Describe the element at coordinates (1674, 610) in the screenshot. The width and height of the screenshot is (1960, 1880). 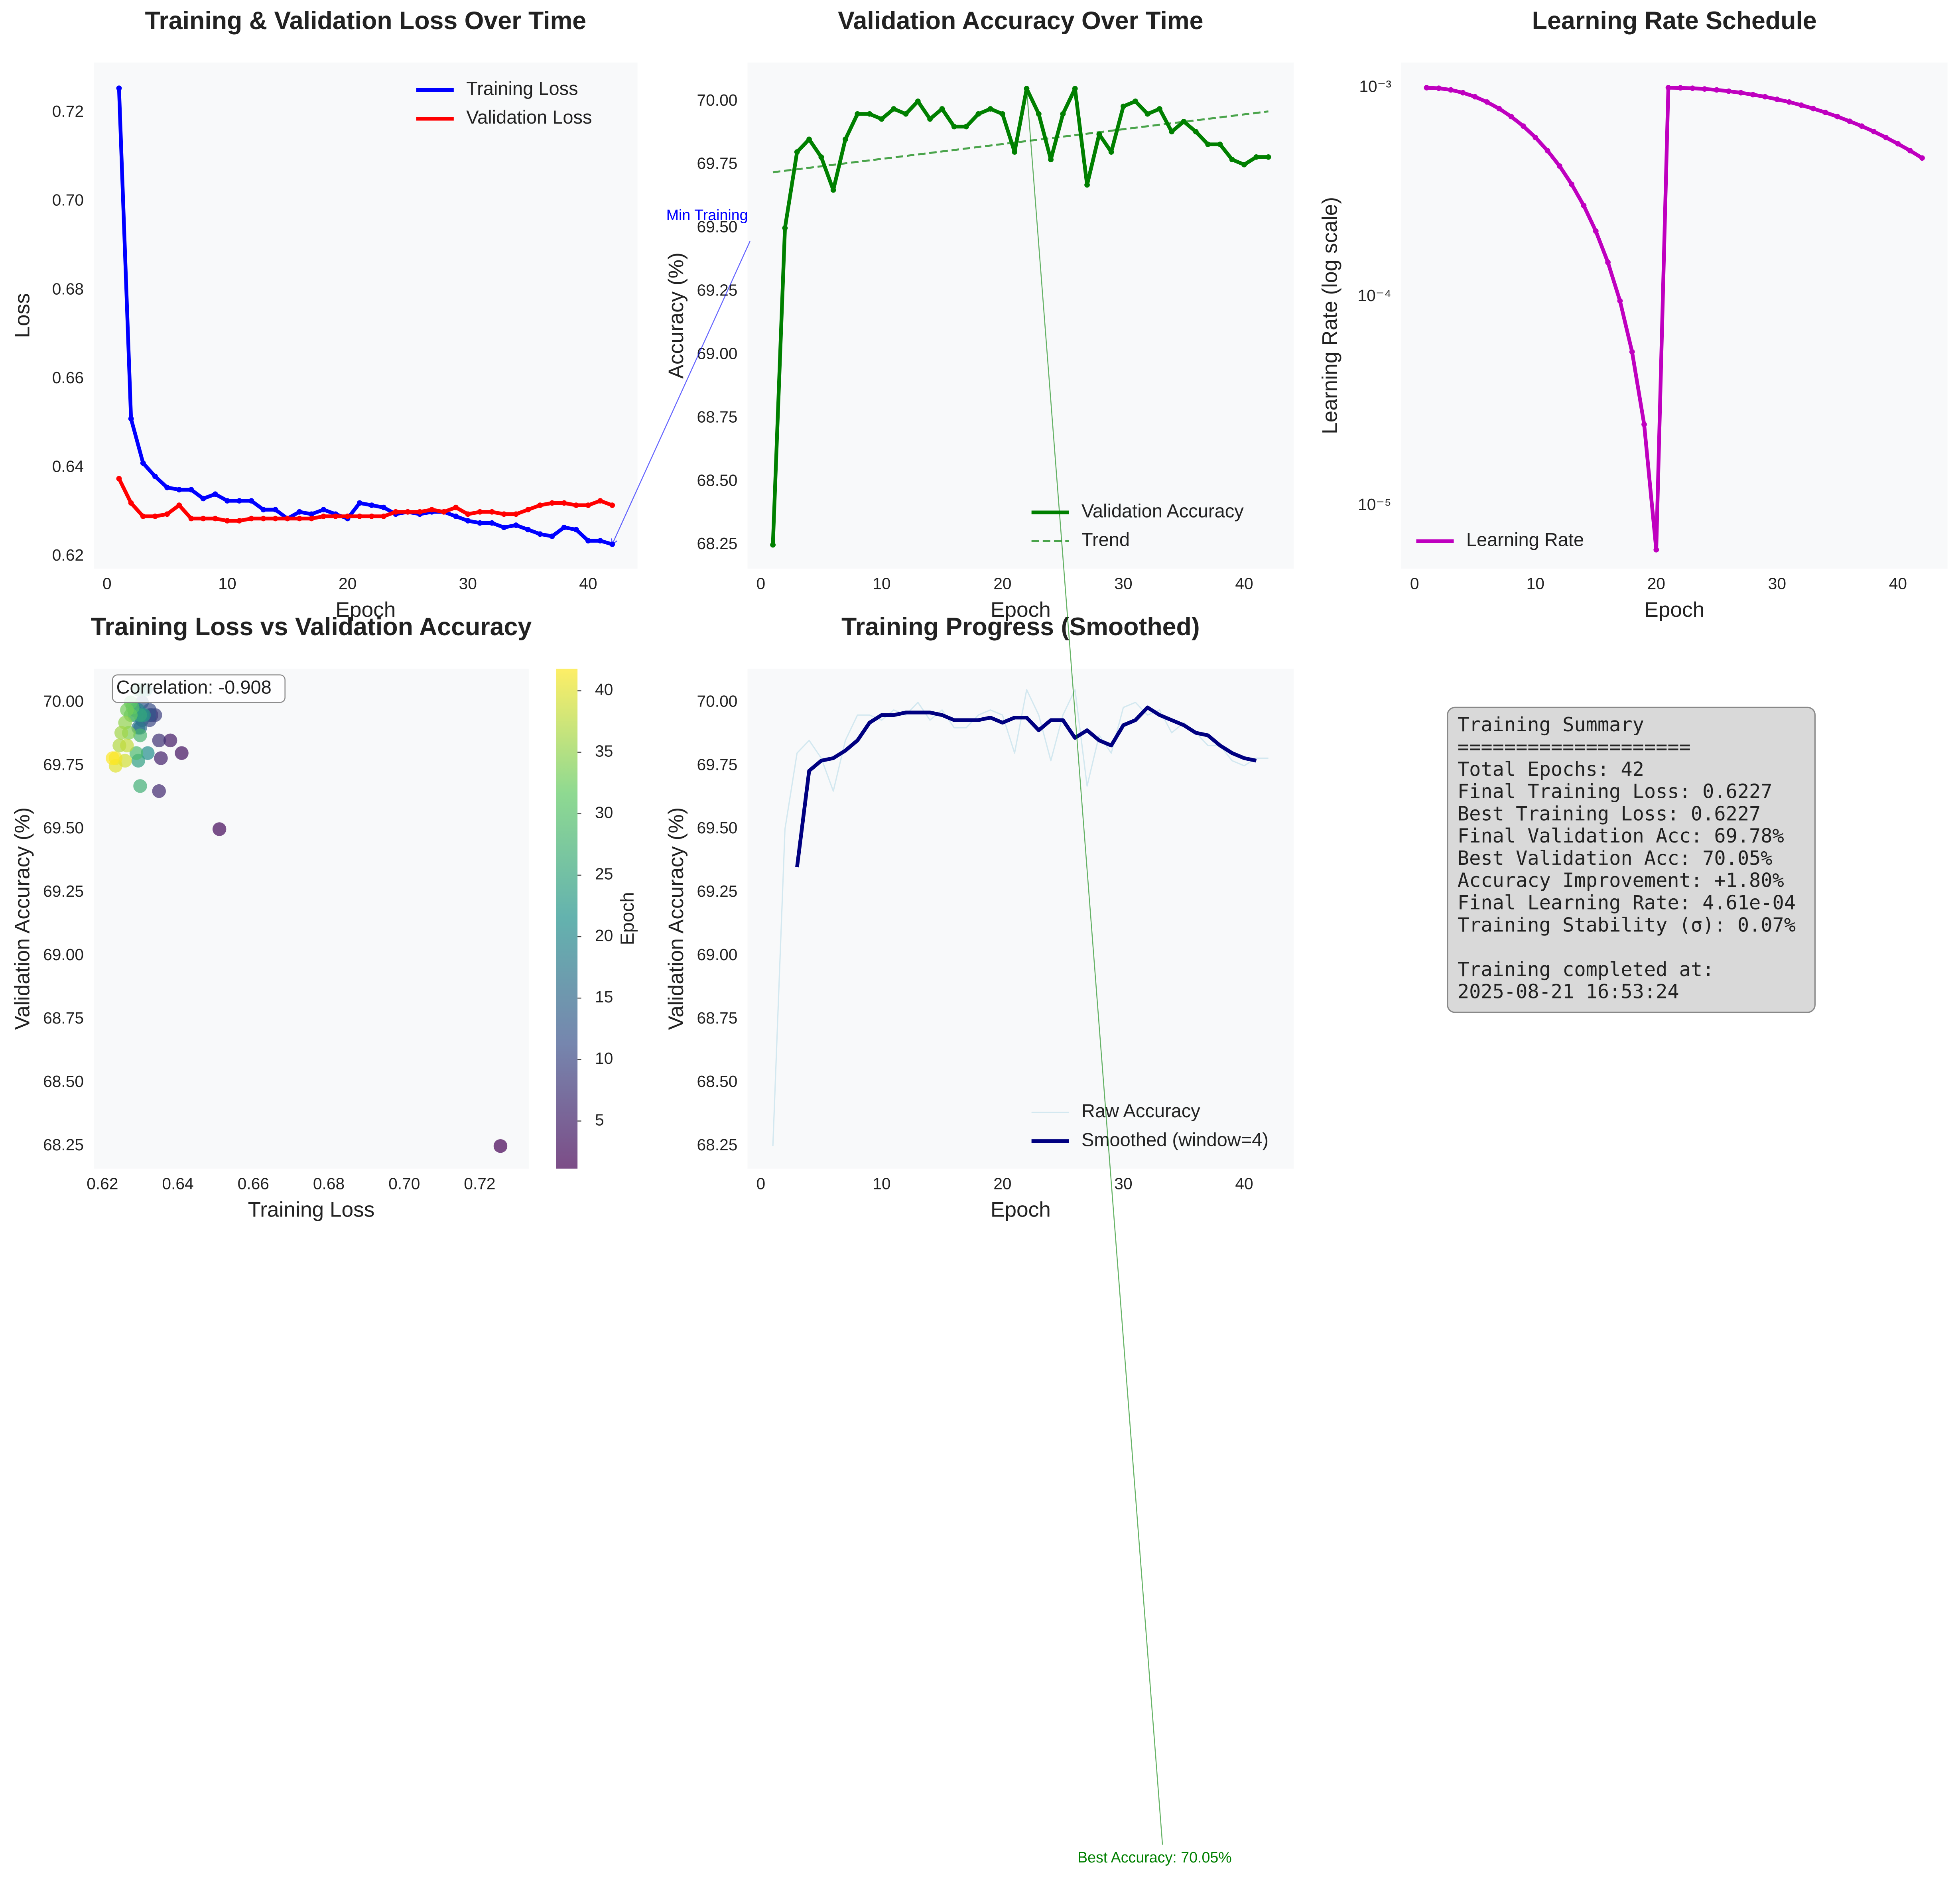
I see `x-axis-label: Epoch` at that location.